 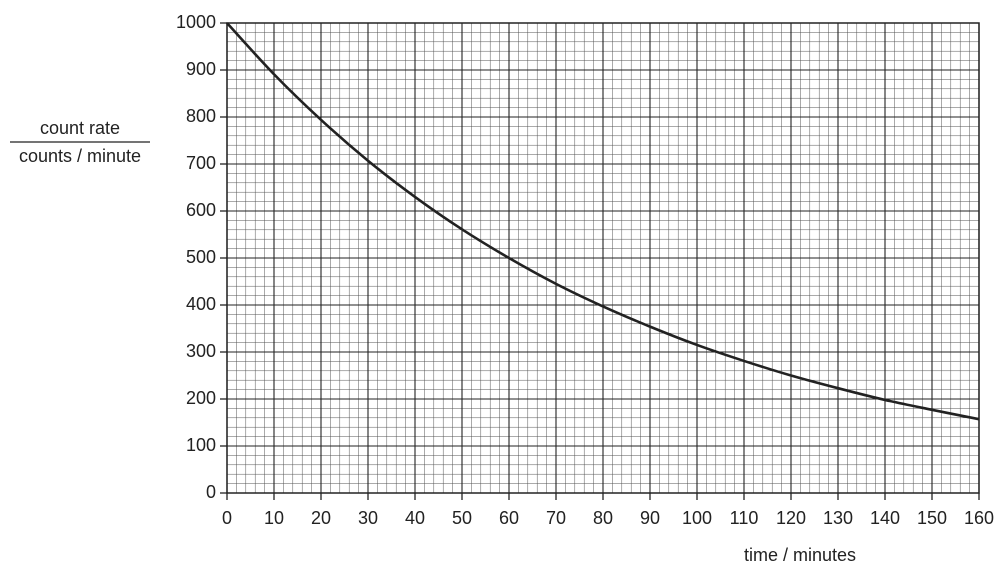 I want to click on x-tick-label: 20, so click(x=321, y=518).